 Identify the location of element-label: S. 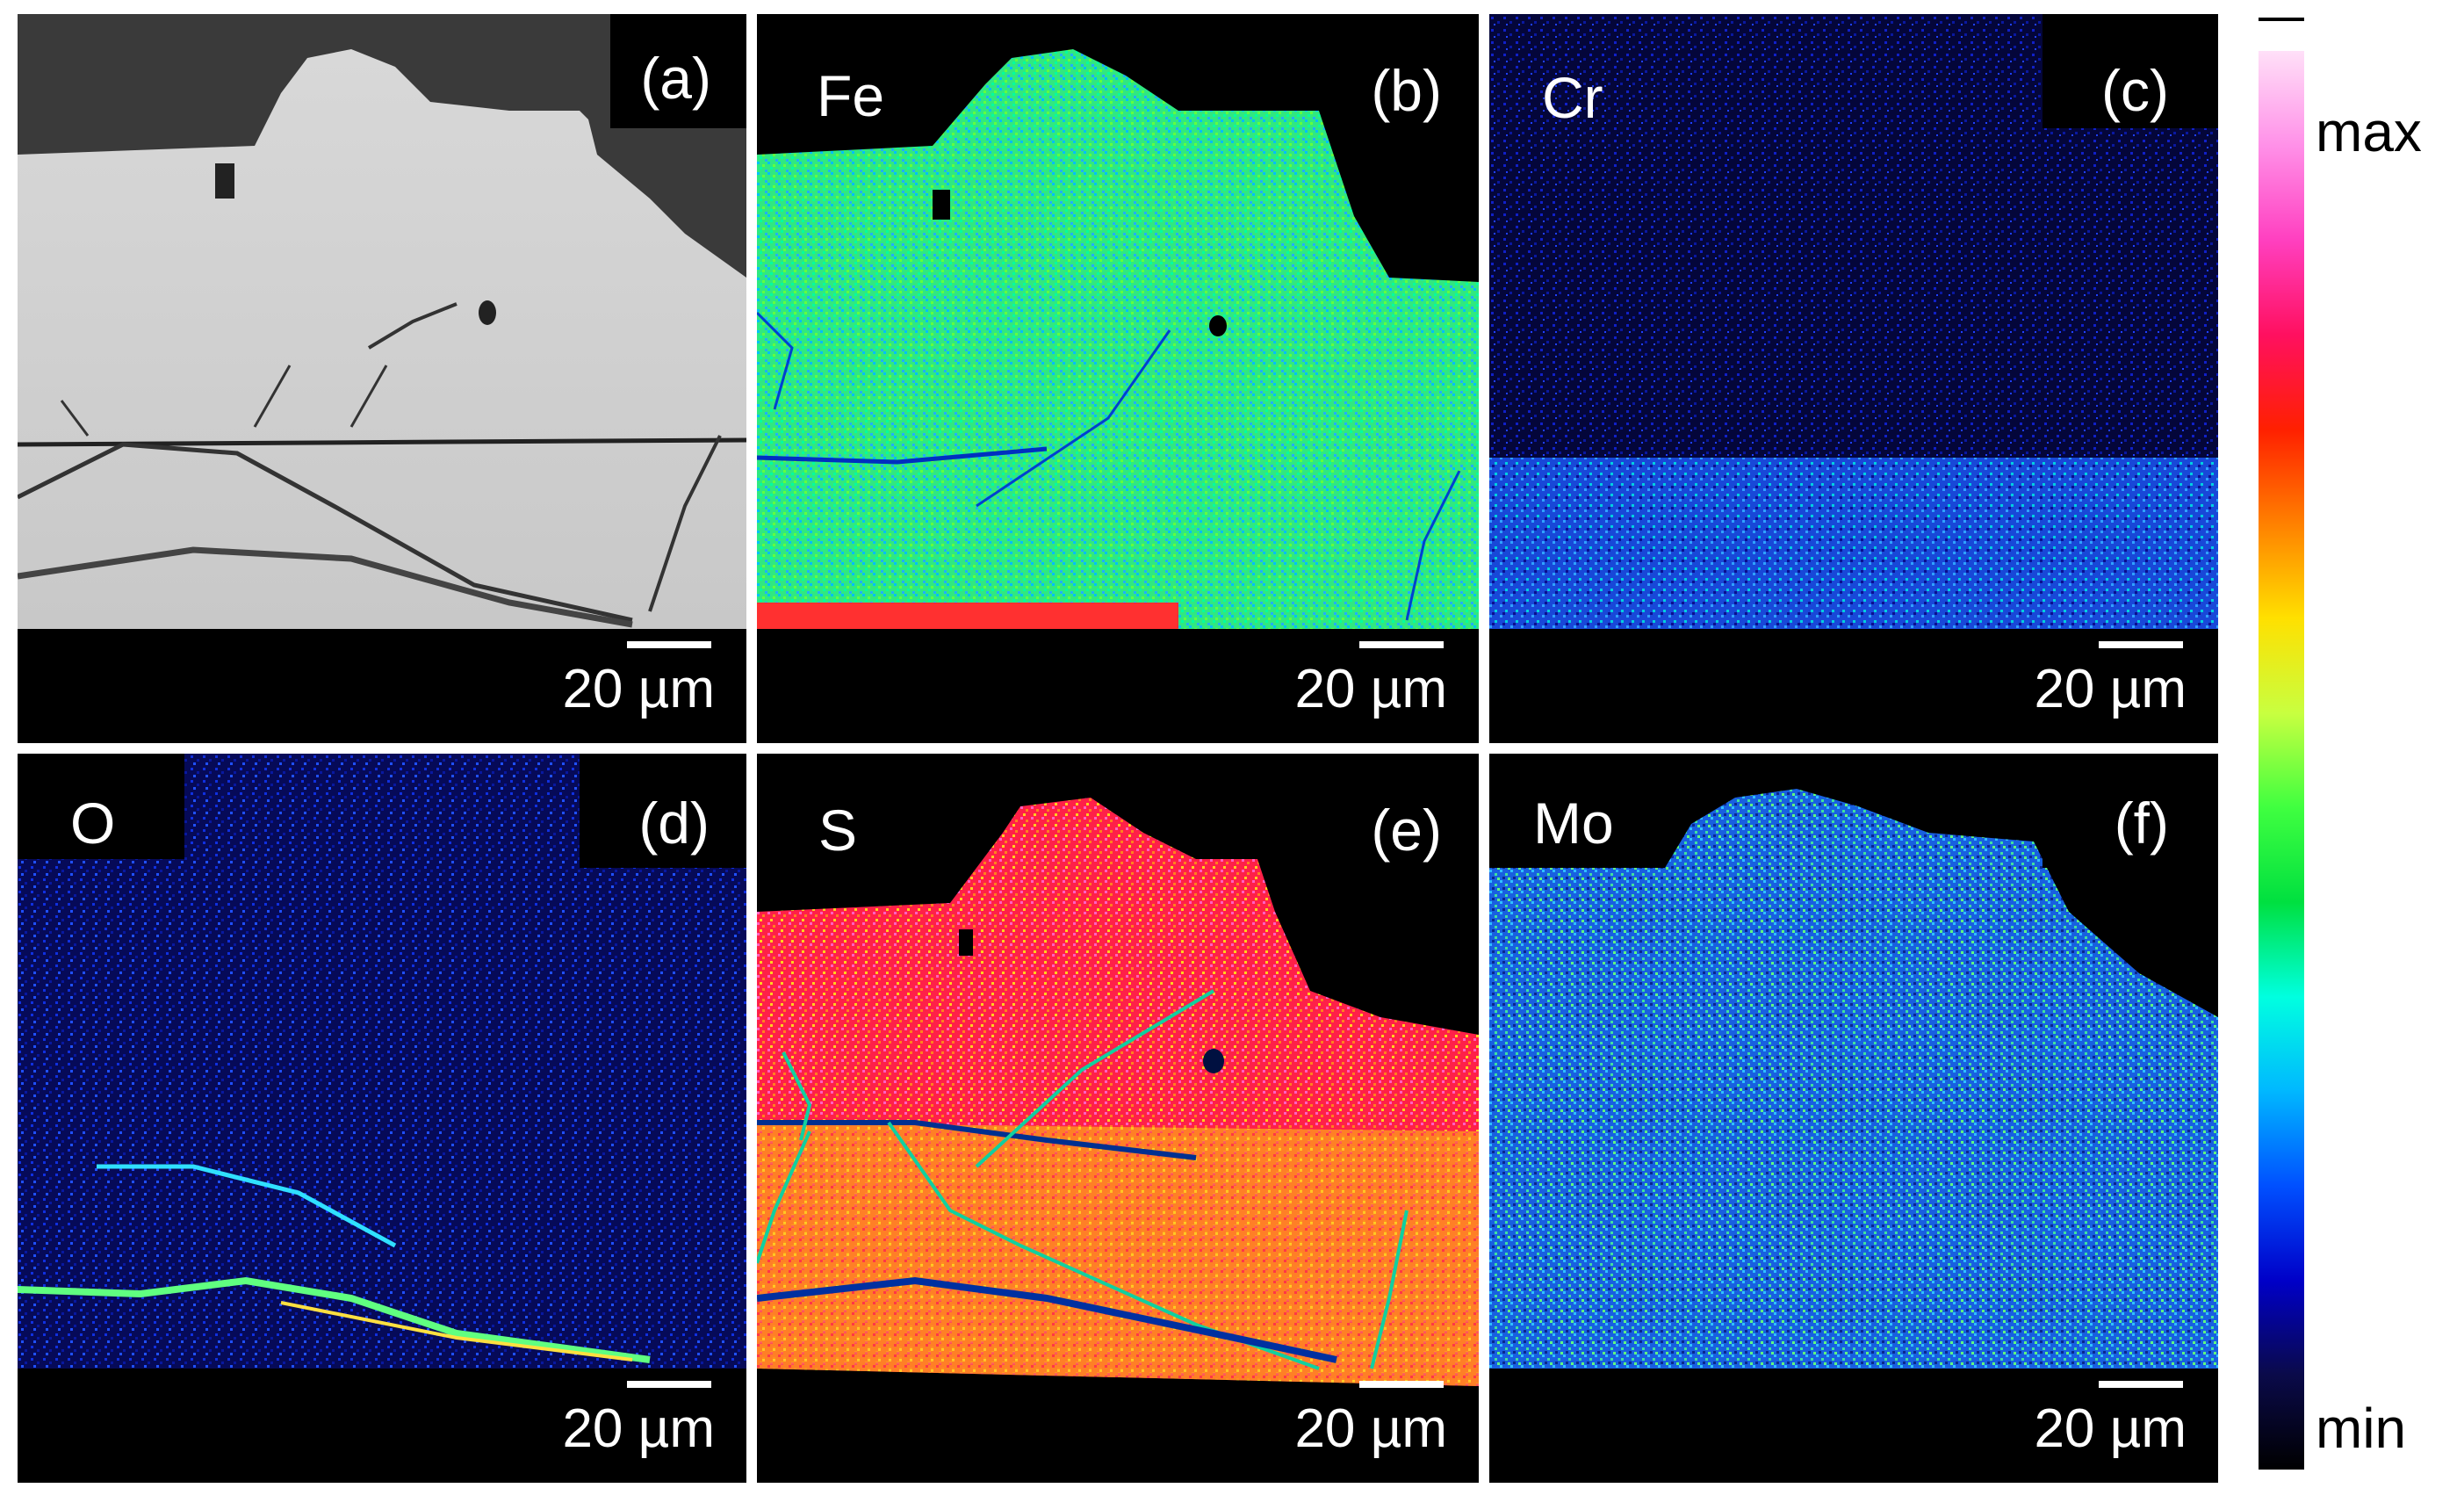
(838, 830).